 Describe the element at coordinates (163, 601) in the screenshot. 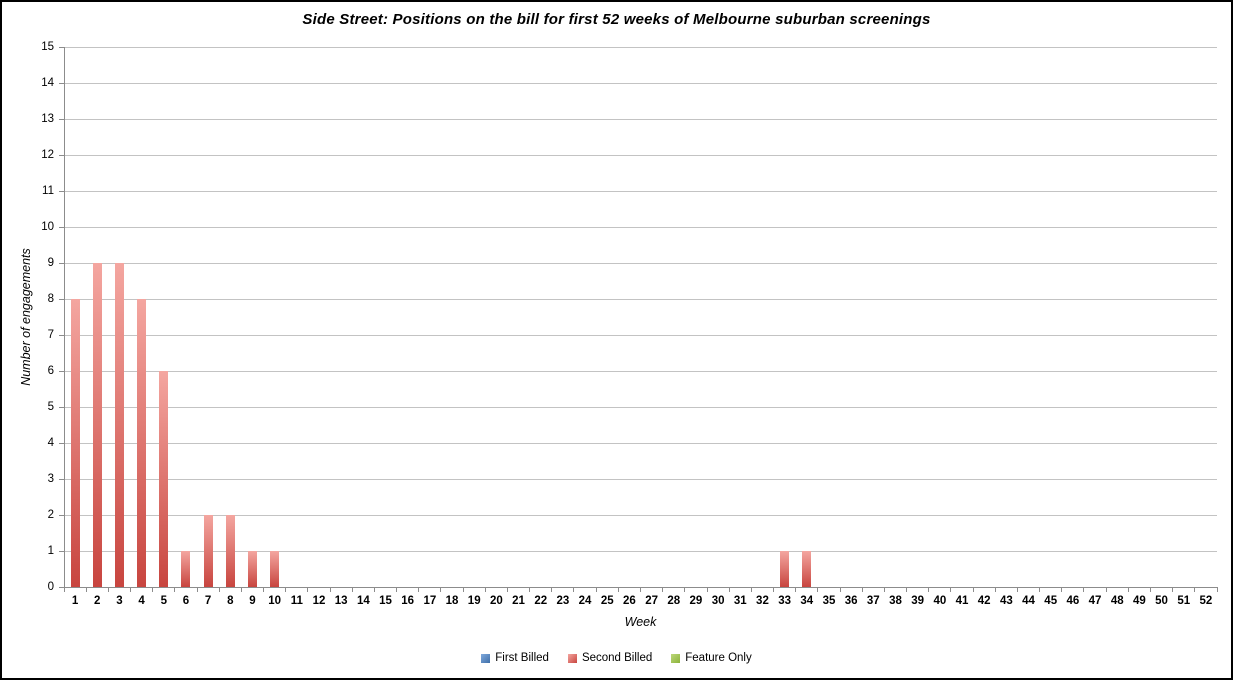

I see `x-tick-label: 5` at that location.